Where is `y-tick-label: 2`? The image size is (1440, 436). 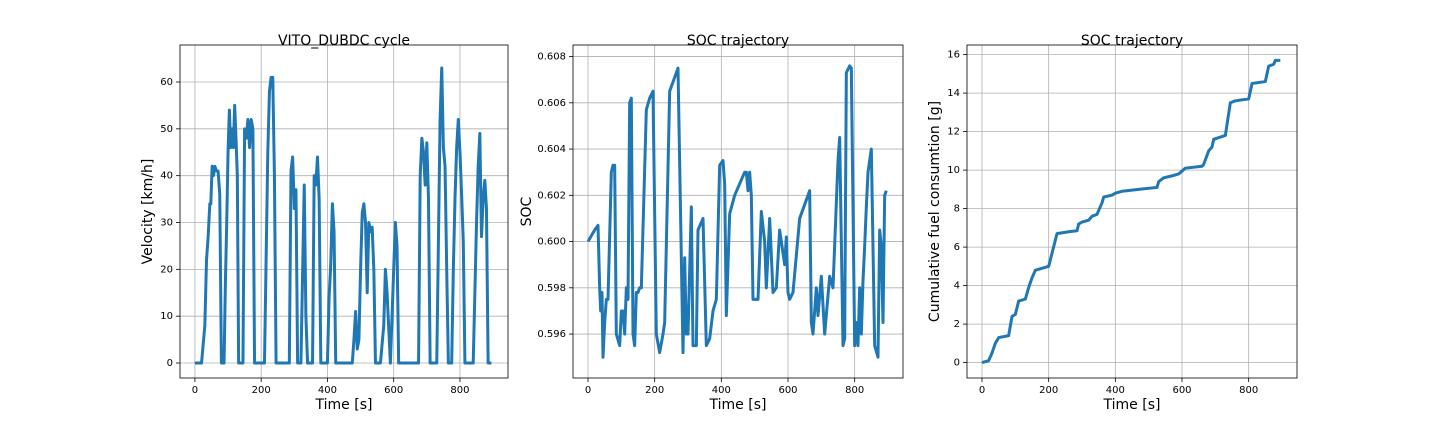 y-tick-label: 2 is located at coordinates (957, 324).